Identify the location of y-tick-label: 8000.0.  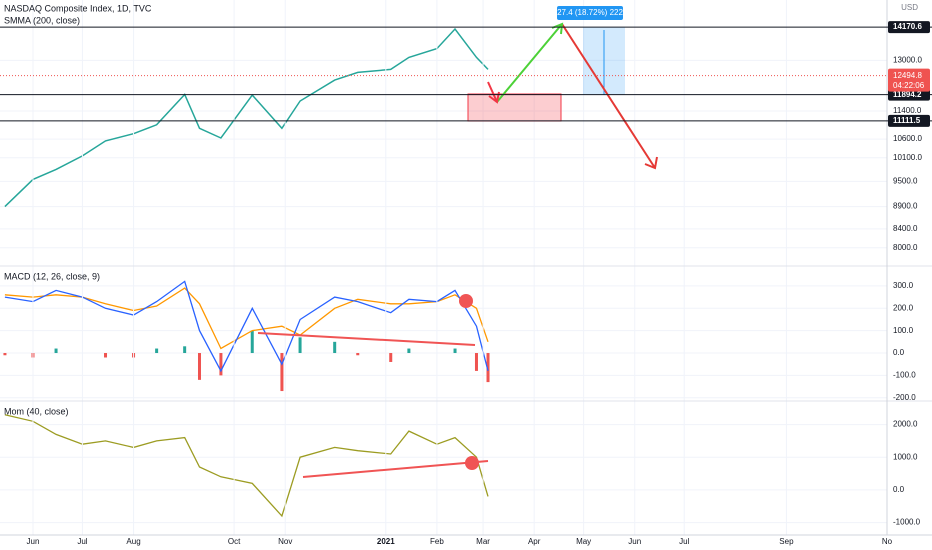
(905, 247).